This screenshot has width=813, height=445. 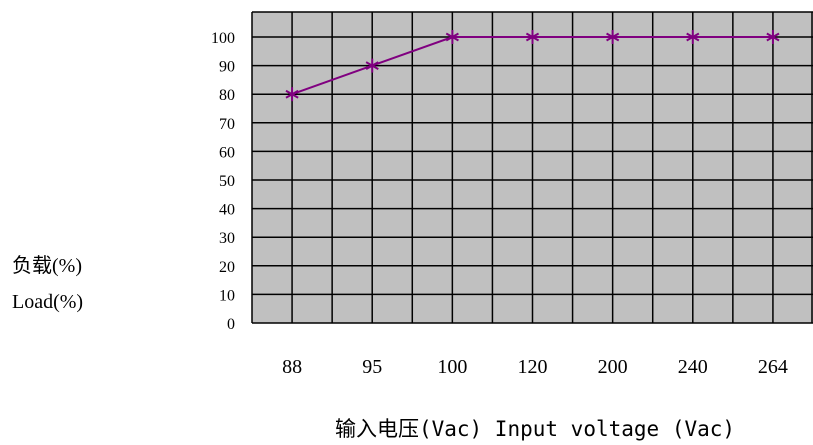 What do you see at coordinates (231, 324) in the screenshot?
I see `y-tick-label: 0` at bounding box center [231, 324].